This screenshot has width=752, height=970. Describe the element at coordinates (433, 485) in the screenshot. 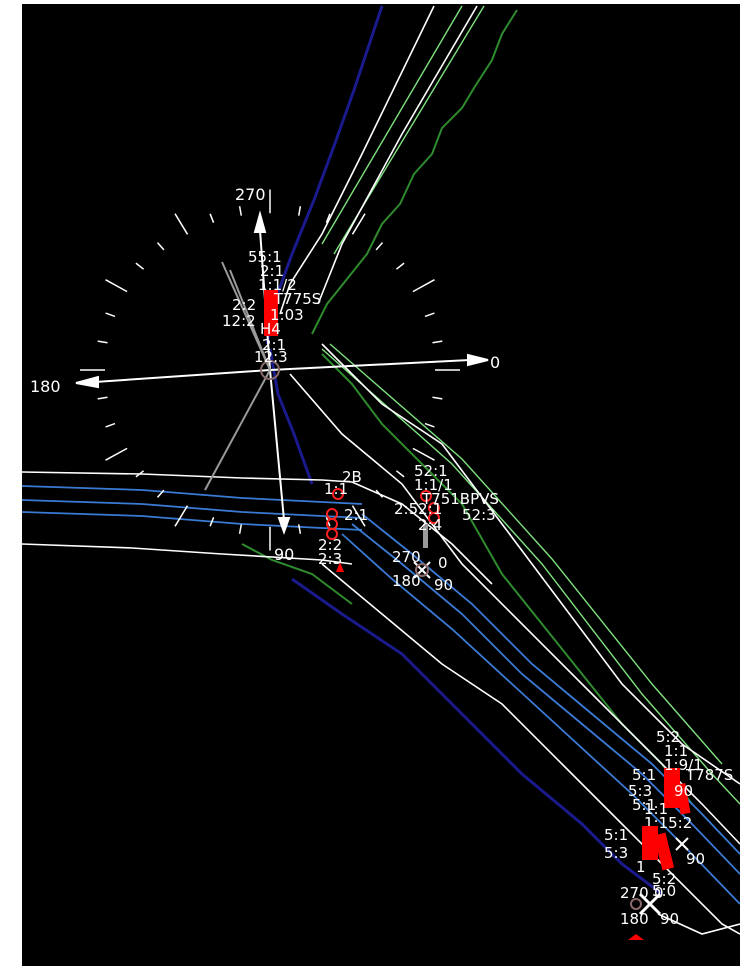

I see `pole-c-text-item: 1:1/1` at that location.